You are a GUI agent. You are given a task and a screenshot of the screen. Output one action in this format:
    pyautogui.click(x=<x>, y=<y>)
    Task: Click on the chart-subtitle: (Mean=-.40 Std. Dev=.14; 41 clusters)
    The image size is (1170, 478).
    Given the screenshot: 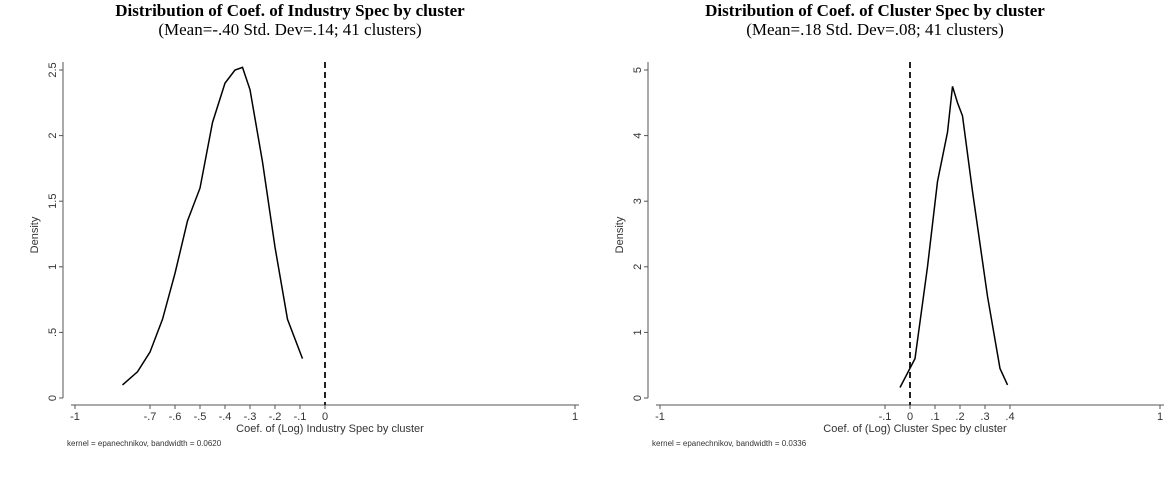 What is the action you would take?
    pyautogui.click(x=289, y=29)
    